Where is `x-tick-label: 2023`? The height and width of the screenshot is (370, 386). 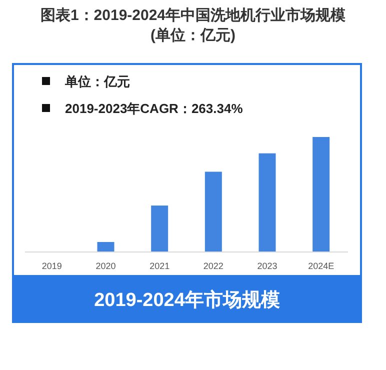
x-tick-label: 2023 is located at coordinates (267, 266).